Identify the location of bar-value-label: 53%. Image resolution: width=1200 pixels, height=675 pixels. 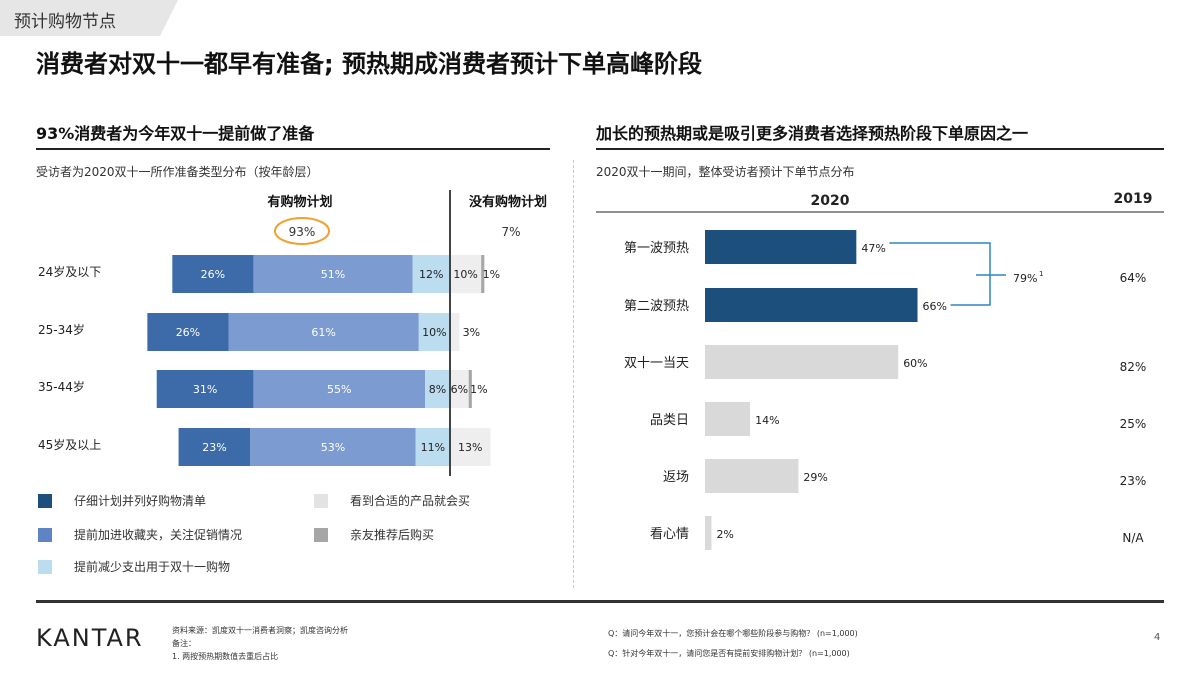
(333, 447).